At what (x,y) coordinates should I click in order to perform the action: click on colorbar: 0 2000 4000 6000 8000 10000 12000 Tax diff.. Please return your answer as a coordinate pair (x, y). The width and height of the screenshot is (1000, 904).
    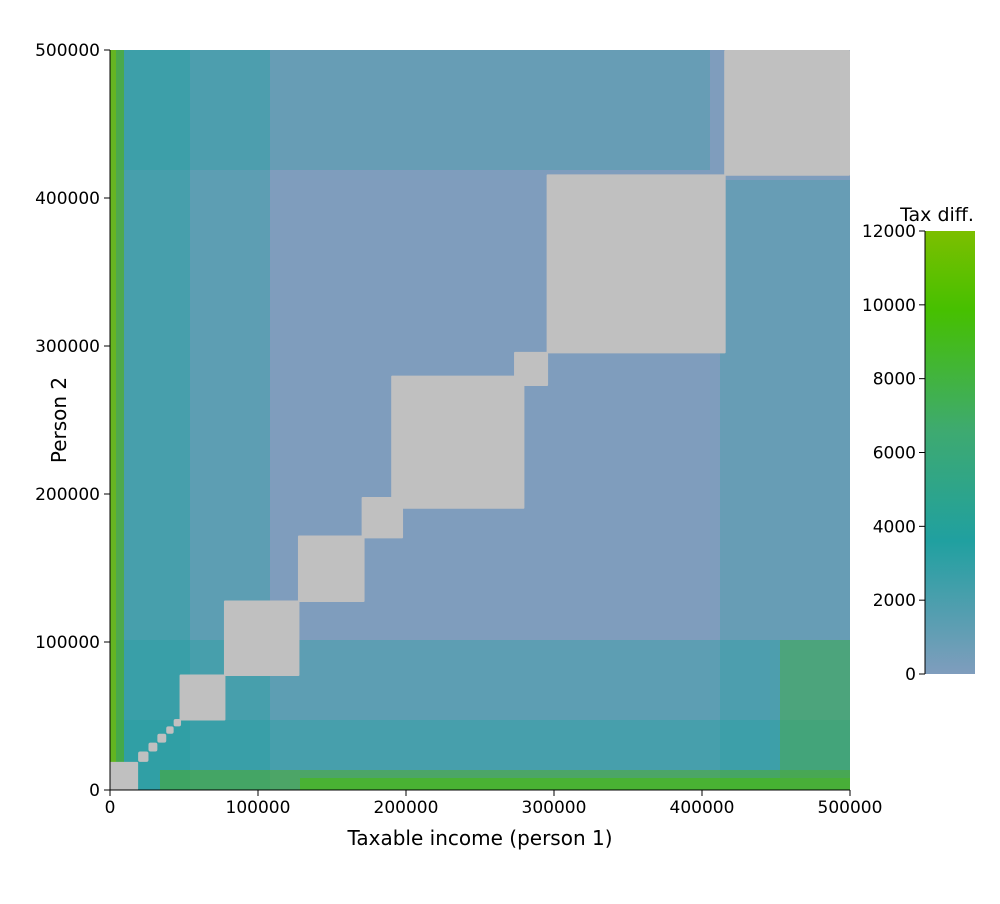
    Looking at the image, I should click on (918, 444).